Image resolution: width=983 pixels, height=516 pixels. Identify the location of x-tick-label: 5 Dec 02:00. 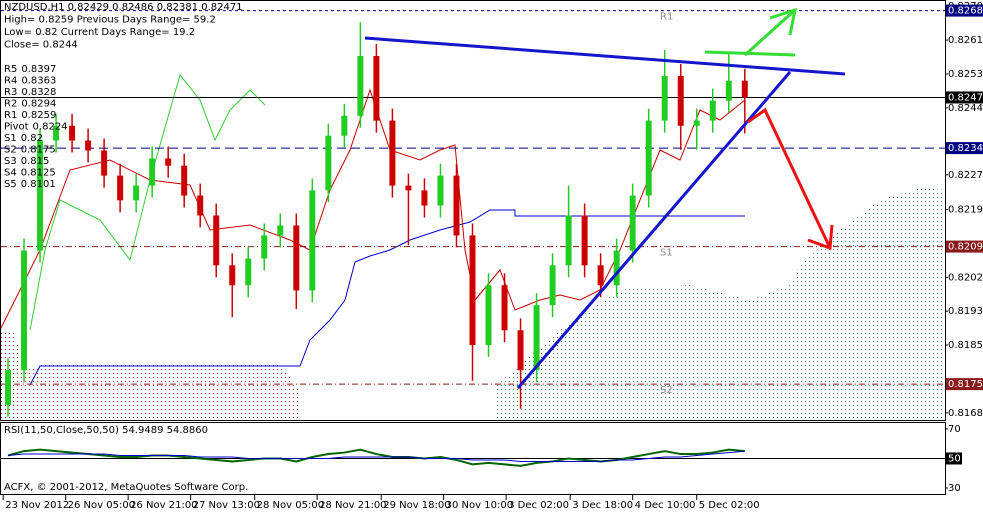
(729, 505).